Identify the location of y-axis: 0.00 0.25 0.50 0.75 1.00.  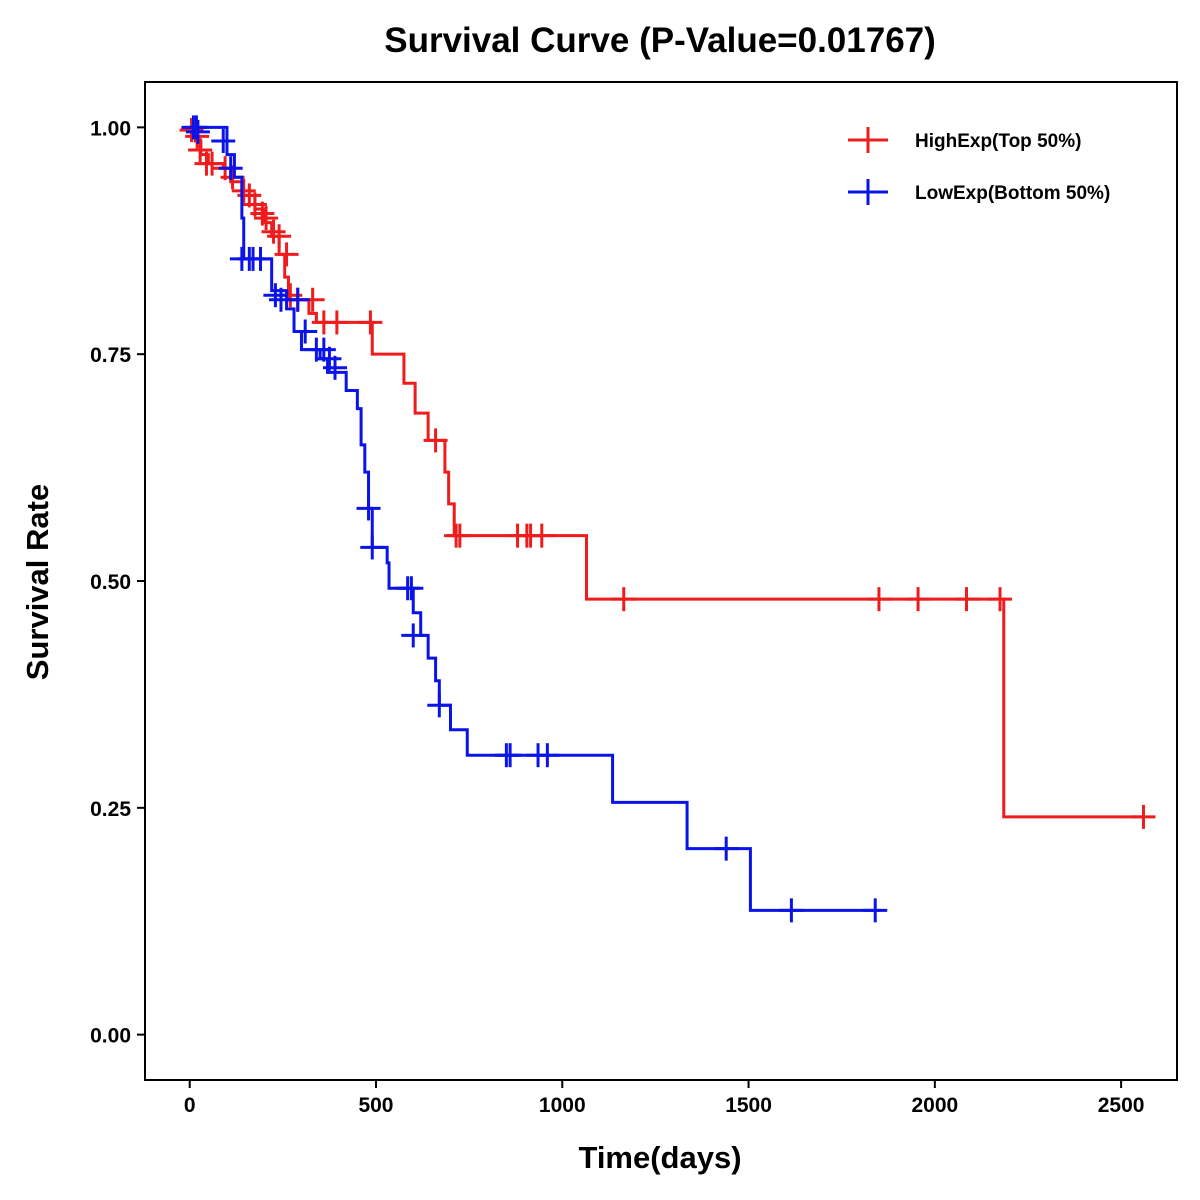
(117, 582).